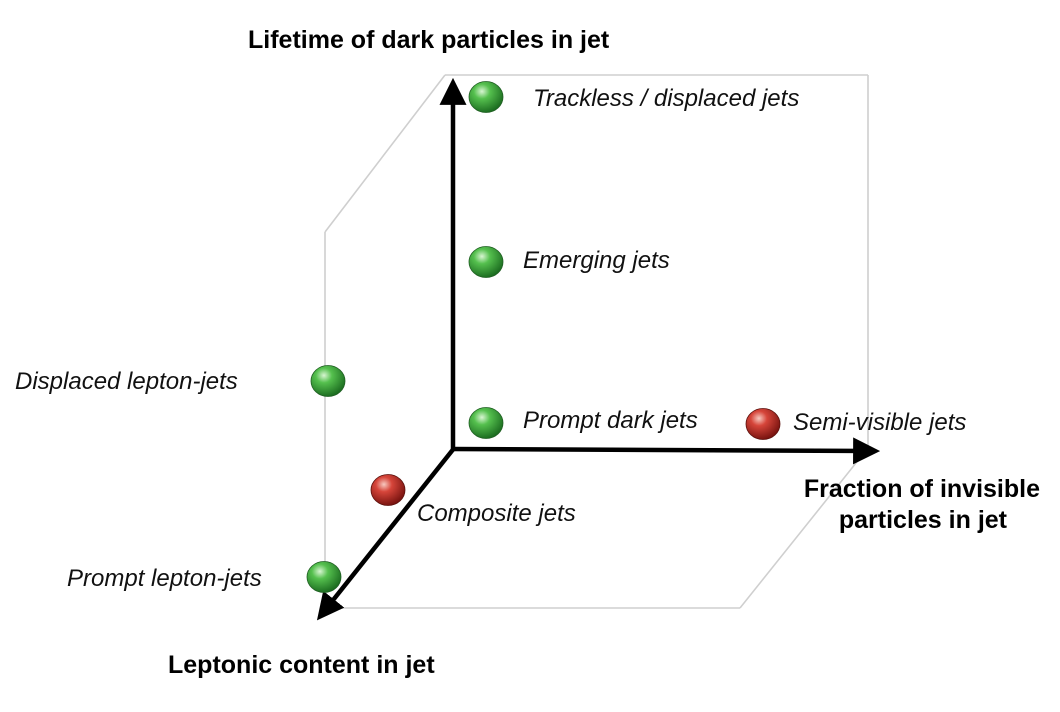 This screenshot has width=1060, height=712. I want to click on jet-semi-visible: Semi-visible jets, so click(855, 424).